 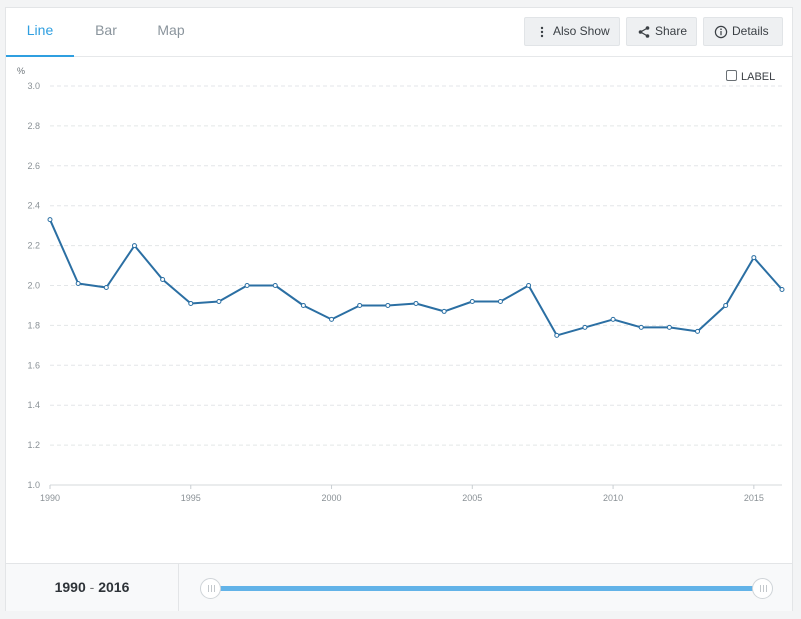 I want to click on label-toggle-text: LABEL, so click(x=758, y=77).